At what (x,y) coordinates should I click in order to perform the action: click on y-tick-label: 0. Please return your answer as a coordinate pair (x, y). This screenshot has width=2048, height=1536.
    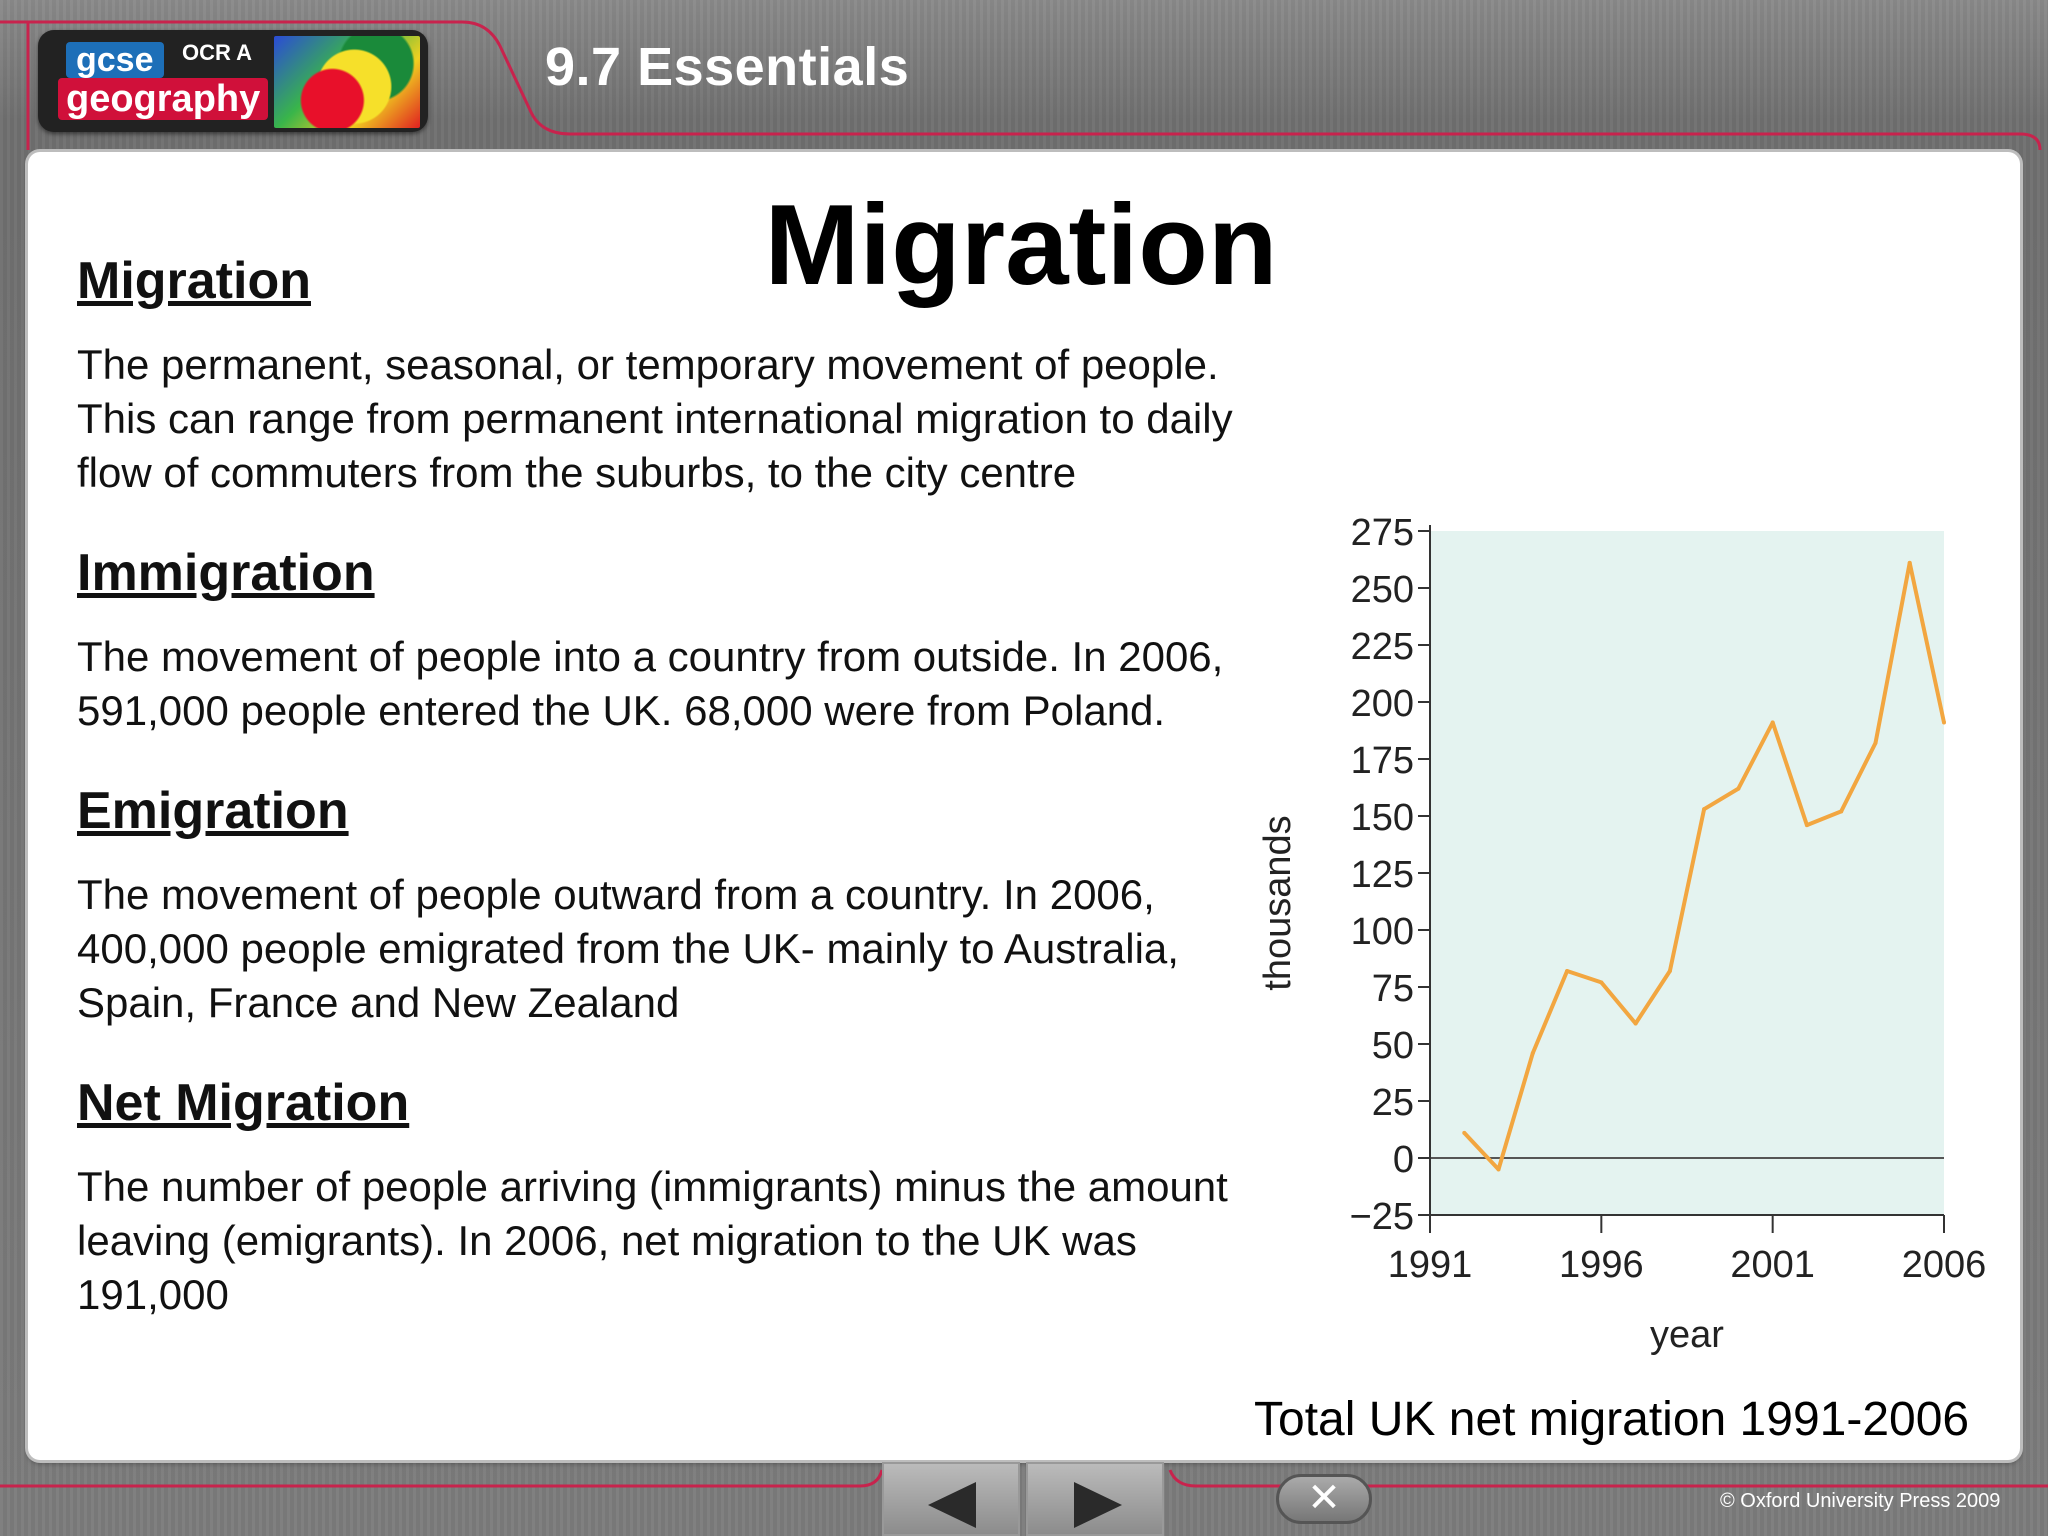
    Looking at the image, I should click on (1403, 1160).